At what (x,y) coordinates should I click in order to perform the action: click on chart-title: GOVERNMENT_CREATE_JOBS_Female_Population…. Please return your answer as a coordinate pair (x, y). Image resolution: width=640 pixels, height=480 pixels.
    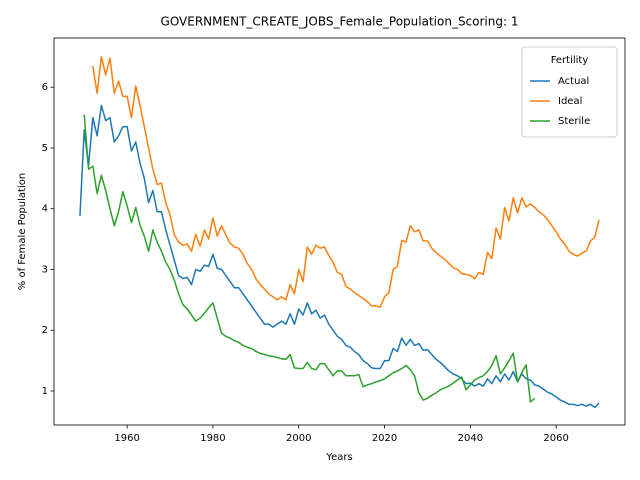
    Looking at the image, I should click on (340, 22).